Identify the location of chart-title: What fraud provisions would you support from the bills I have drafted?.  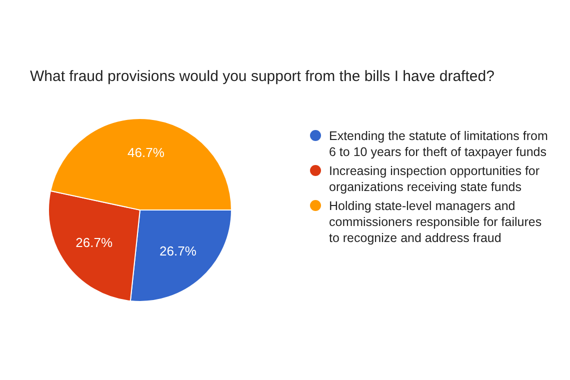
(262, 76).